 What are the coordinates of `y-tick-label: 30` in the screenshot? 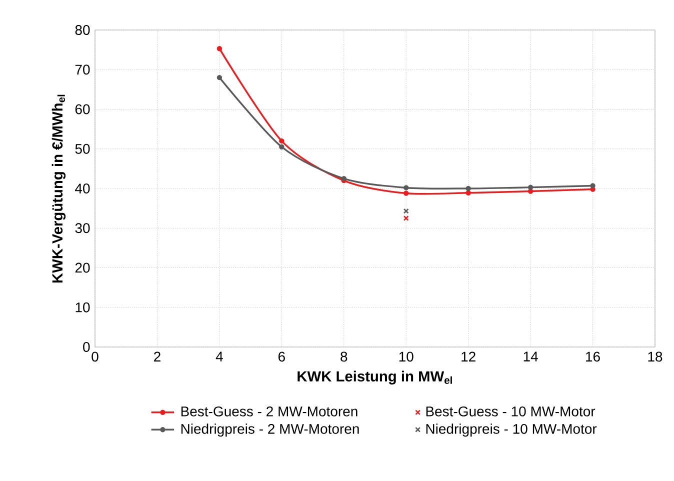 It's located at (82, 228).